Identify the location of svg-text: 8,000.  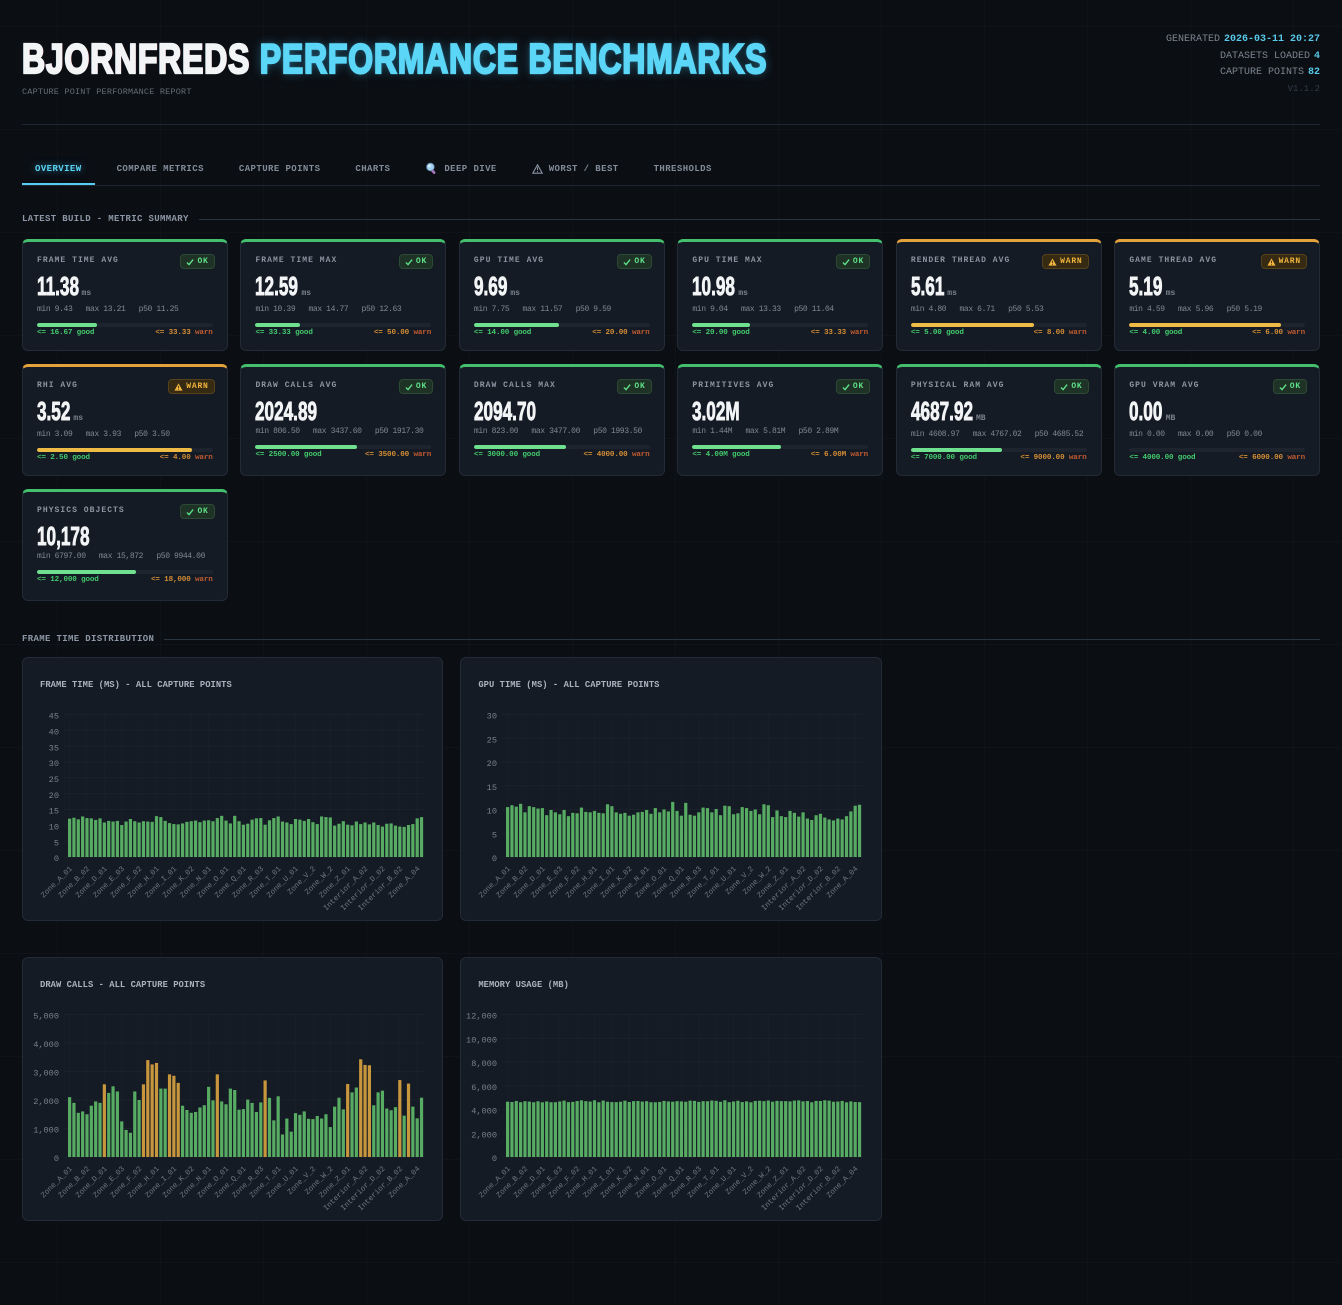
(485, 1064).